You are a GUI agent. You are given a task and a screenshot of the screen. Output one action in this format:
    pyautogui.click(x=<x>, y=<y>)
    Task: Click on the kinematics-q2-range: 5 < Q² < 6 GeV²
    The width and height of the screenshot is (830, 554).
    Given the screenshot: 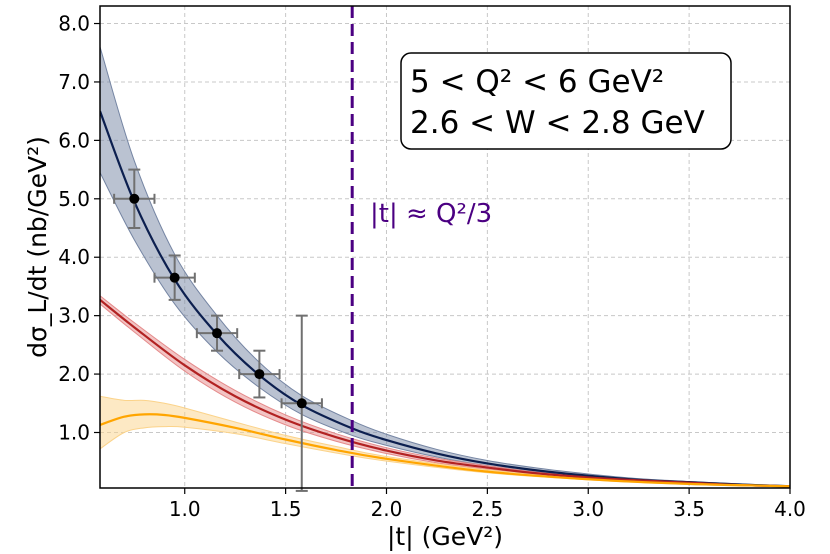 What is the action you would take?
    pyautogui.click(x=537, y=82)
    